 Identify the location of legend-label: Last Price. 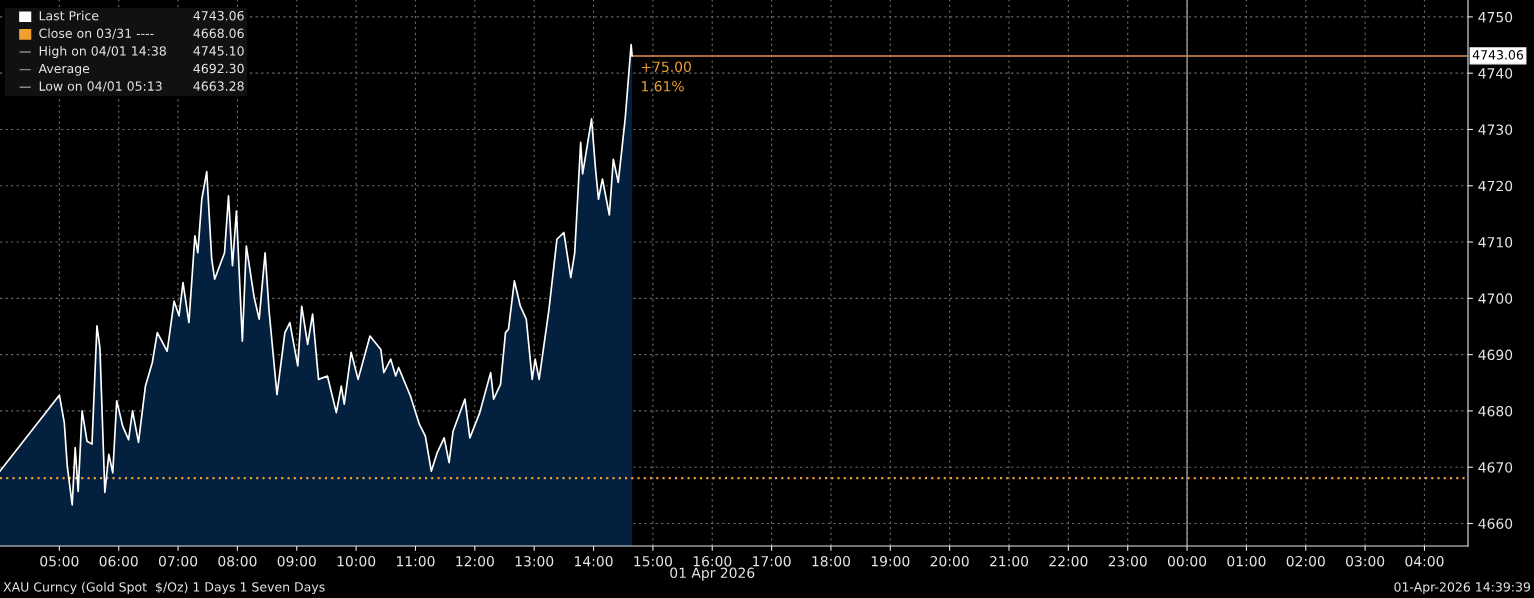
(69, 15).